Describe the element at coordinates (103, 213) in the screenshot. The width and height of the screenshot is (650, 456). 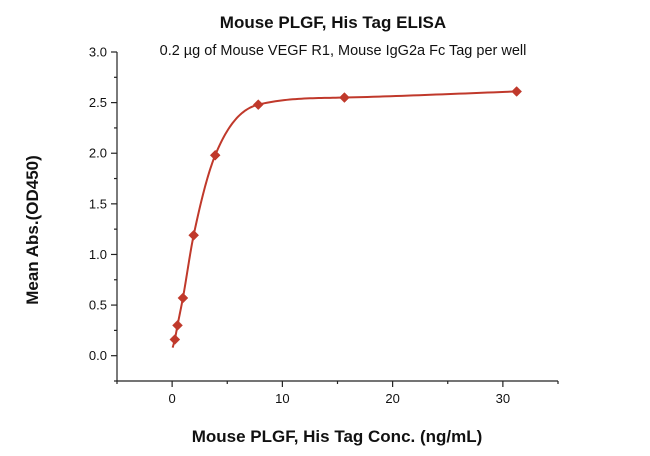
I see `y-ticks: 0.0 0.5 1.0 1.5 2.0 2.5 3.0` at that location.